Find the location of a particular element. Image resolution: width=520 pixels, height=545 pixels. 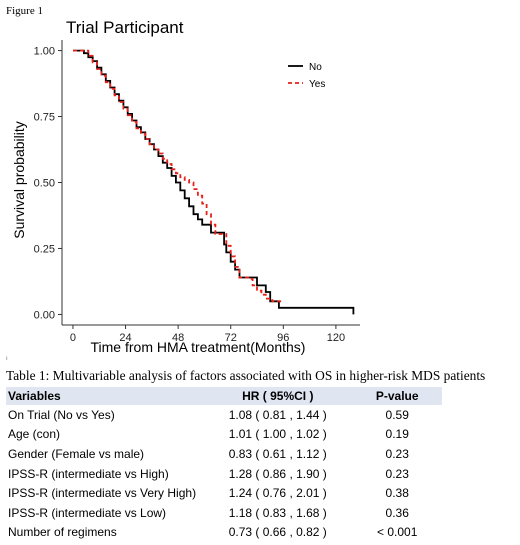

x-tick-label: 72 is located at coordinates (231, 338).